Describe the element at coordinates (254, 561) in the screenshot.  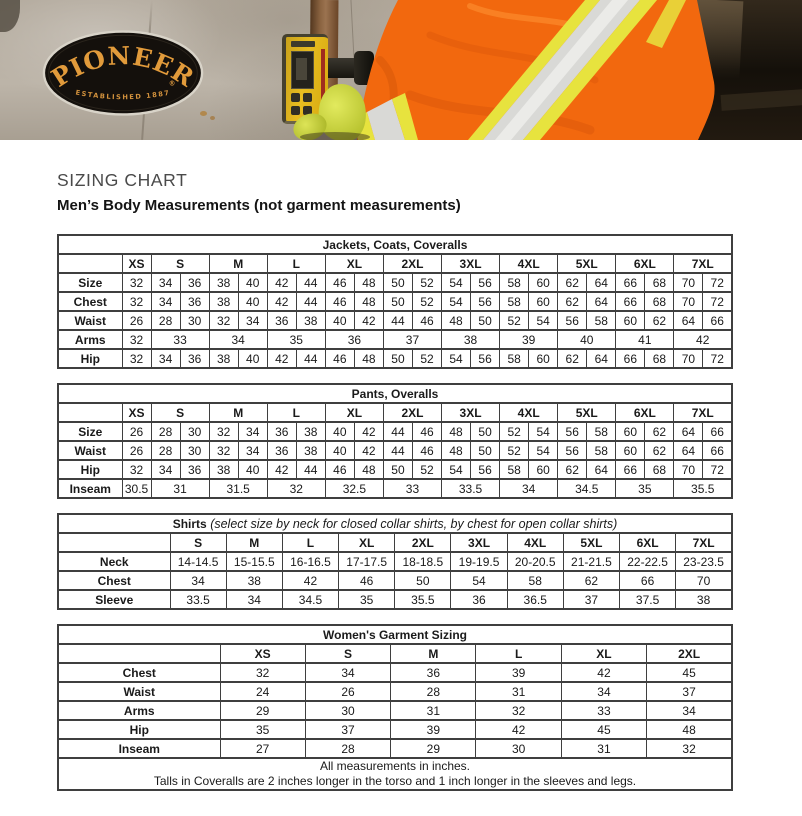
I see `measurement-cell: 15-15.5` at that location.